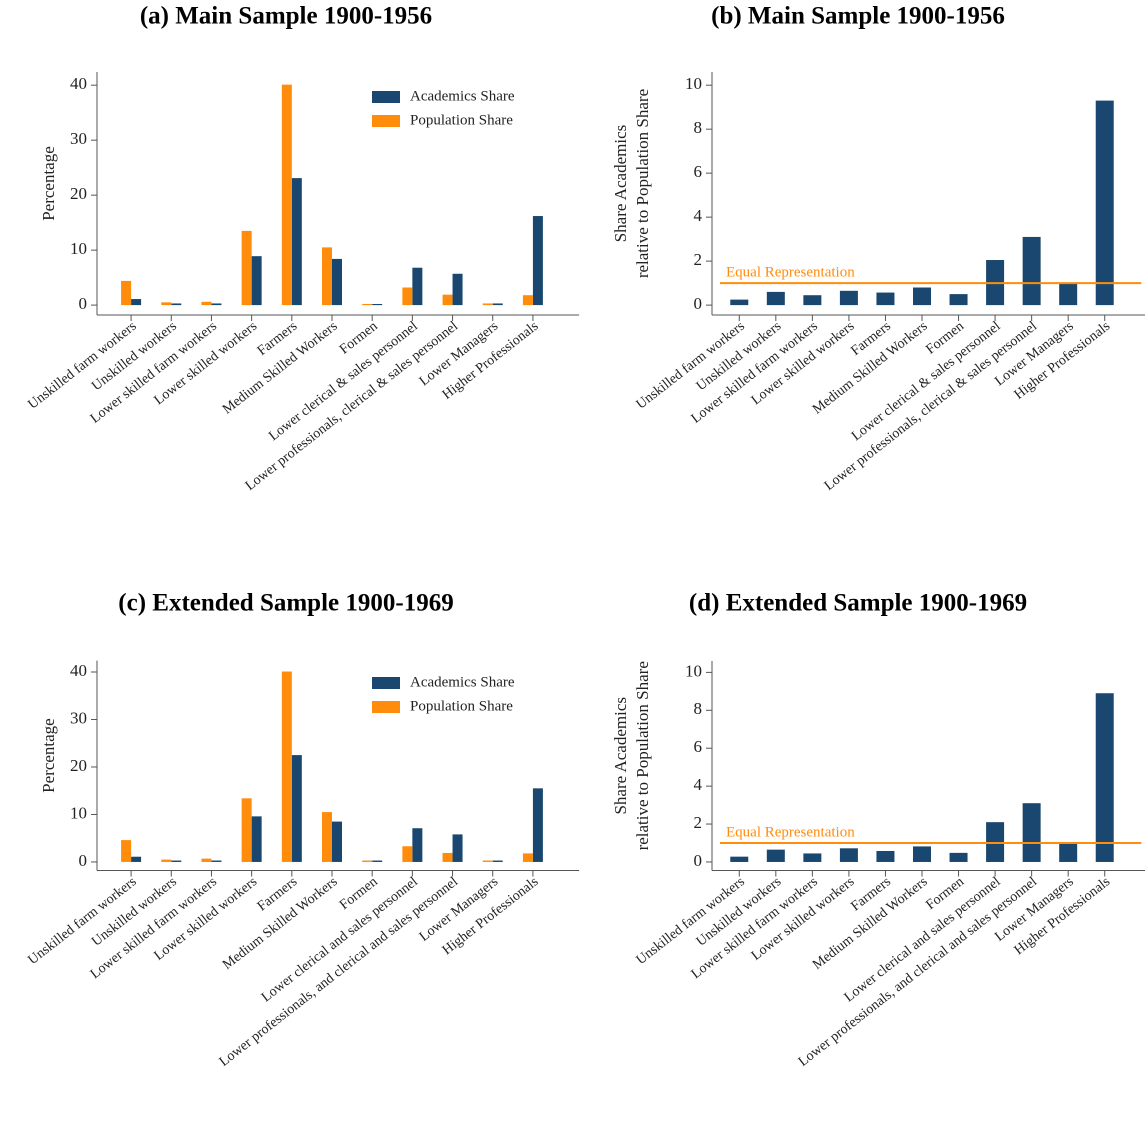 The image size is (1145, 1140). What do you see at coordinates (858, 16) in the screenshot?
I see `panel-title: (b) Main Sample 1900-1956` at bounding box center [858, 16].